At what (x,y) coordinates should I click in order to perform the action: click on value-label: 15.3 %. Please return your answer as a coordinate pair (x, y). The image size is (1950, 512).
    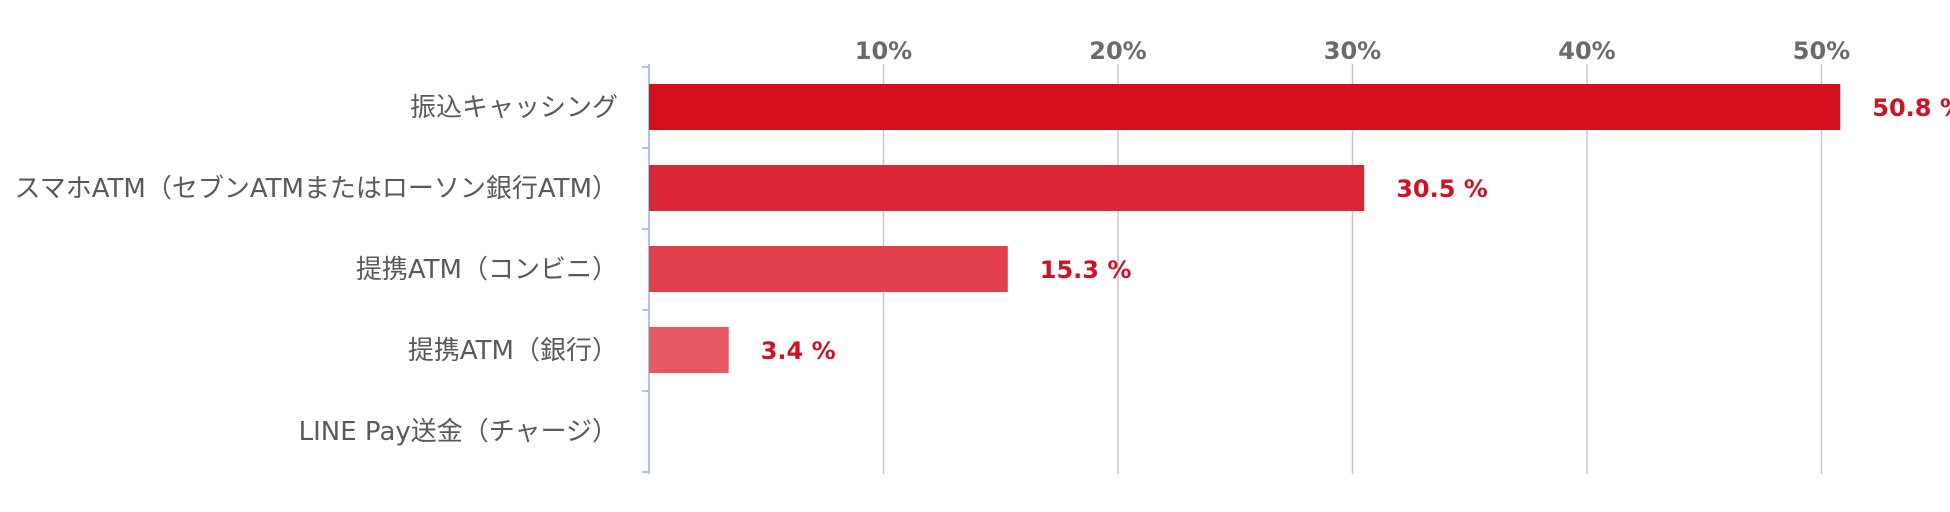
    Looking at the image, I should click on (1086, 270).